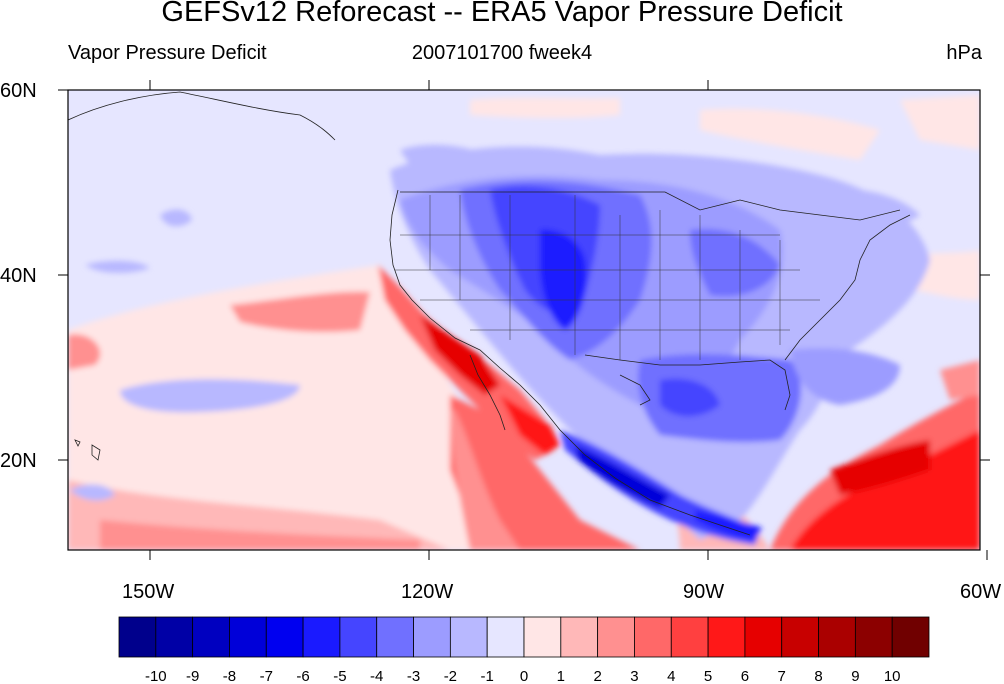 This screenshot has width=1004, height=684. Describe the element at coordinates (704, 592) in the screenshot. I see `lon-label-90w: 90W` at that location.